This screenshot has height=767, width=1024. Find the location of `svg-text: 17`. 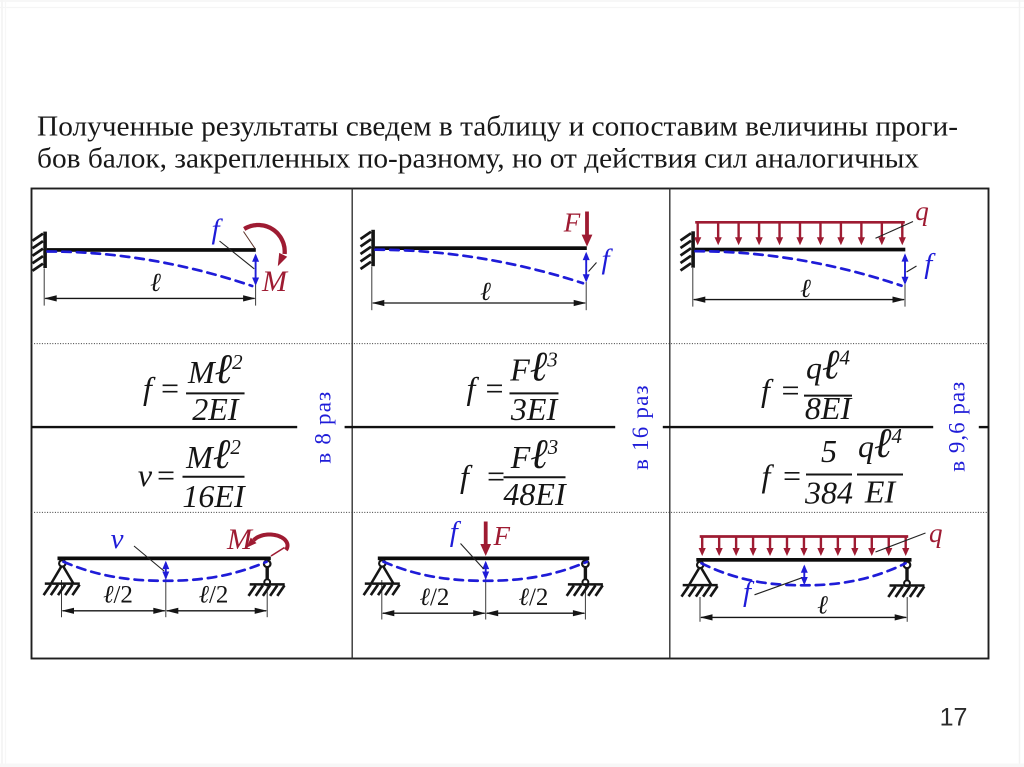

svg-text: 17 is located at coordinates (954, 718).